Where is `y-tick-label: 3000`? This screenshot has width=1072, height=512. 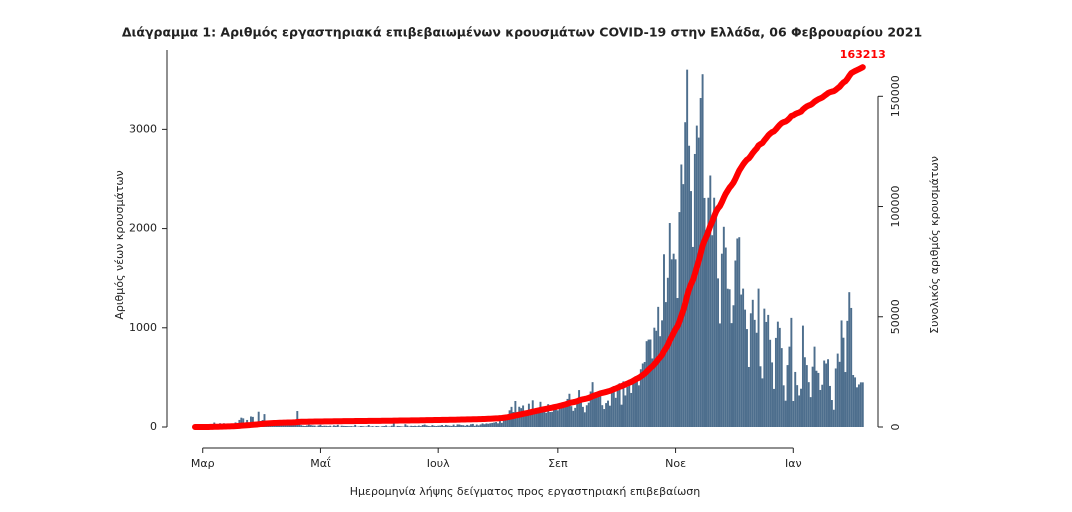 y-tick-label: 3000 is located at coordinates (143, 128).